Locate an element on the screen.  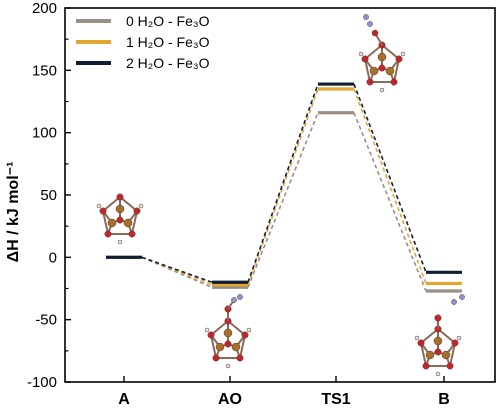
y-tick-label: 50 is located at coordinates (48, 195).